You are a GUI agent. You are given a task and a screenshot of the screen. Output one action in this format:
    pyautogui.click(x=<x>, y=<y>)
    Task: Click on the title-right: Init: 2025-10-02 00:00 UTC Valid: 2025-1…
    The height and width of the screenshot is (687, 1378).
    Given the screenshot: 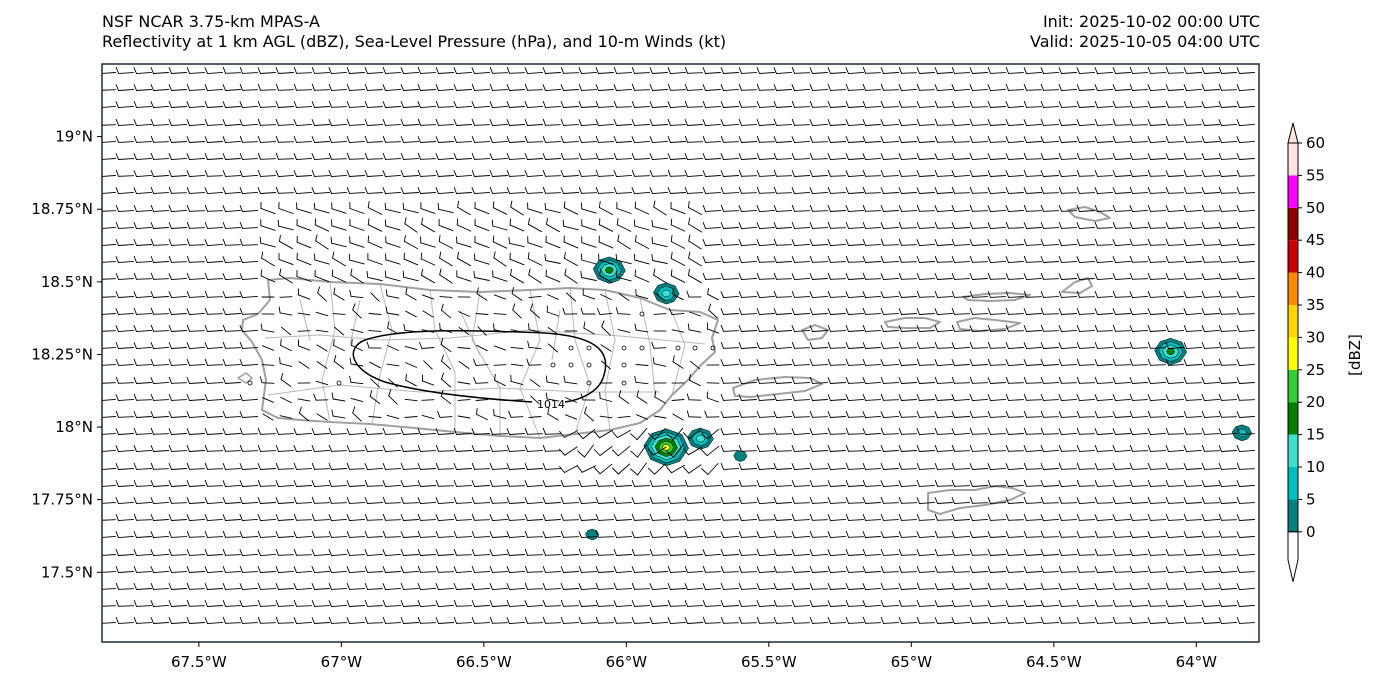 What is the action you would take?
    pyautogui.click(x=1145, y=32)
    